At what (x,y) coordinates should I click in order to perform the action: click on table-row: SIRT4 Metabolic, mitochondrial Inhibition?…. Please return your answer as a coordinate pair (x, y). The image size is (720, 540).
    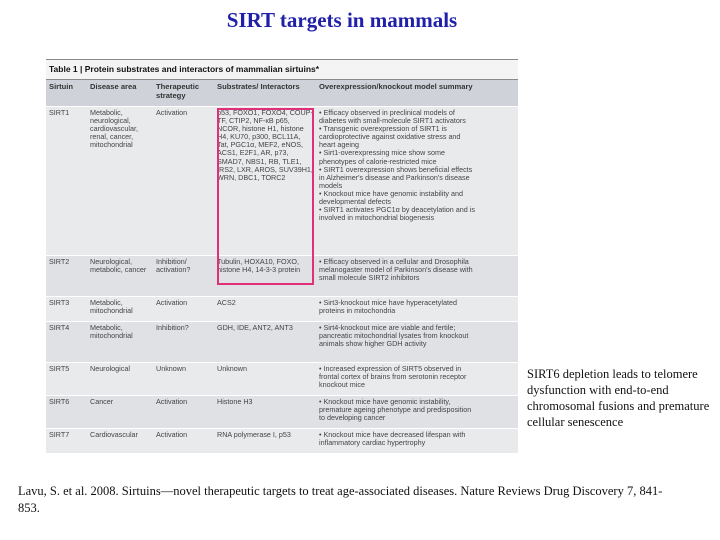
    Looking at the image, I should click on (282, 341).